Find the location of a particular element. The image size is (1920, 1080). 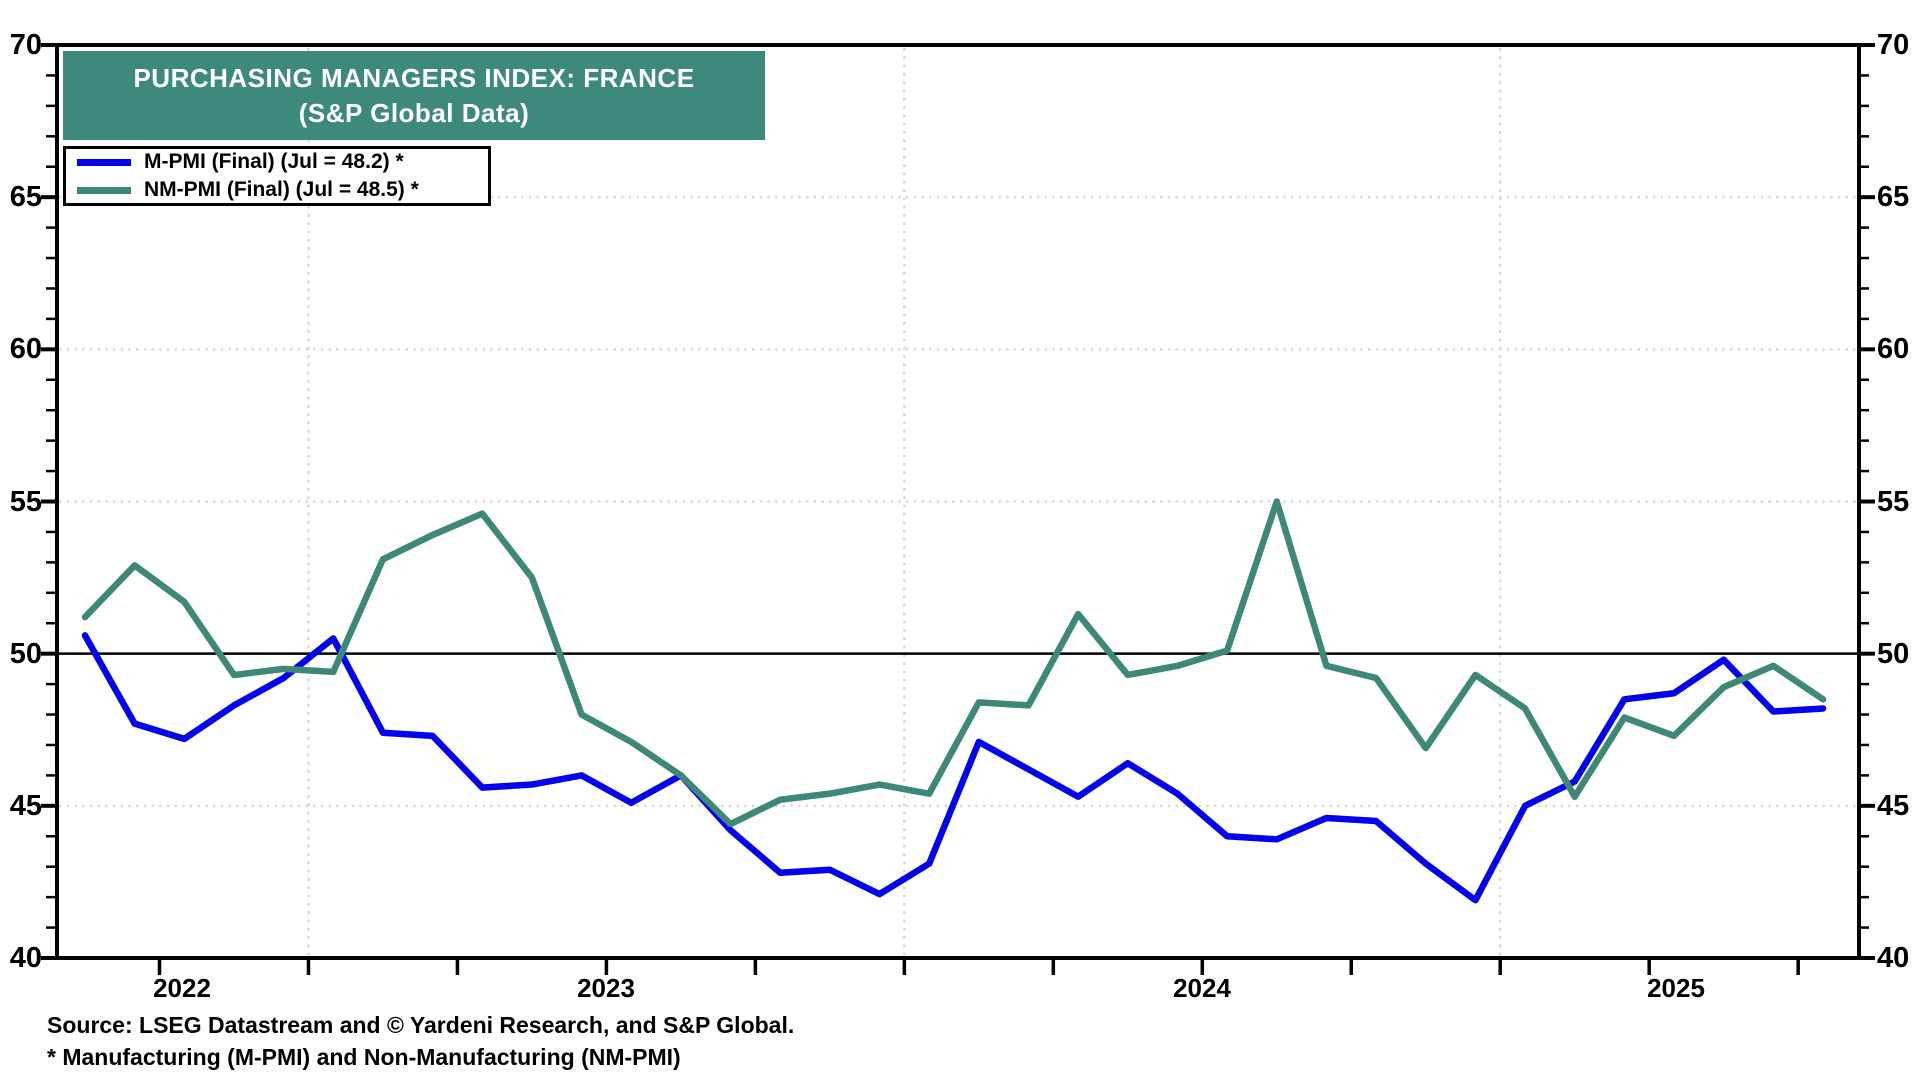

y-axis-label-left-50: 50 is located at coordinates (26, 654).